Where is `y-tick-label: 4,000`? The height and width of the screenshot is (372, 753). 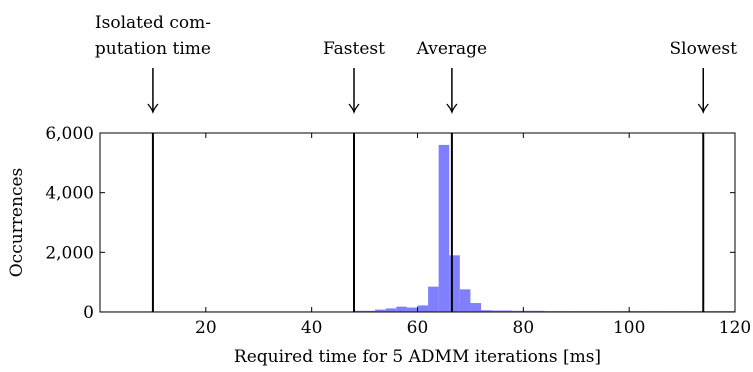
y-tick-label: 4,000 is located at coordinates (69, 194).